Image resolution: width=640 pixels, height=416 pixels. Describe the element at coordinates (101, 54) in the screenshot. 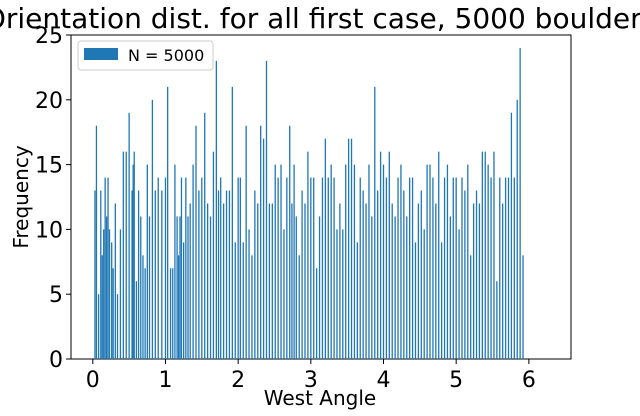

I see `legend-swatch` at that location.